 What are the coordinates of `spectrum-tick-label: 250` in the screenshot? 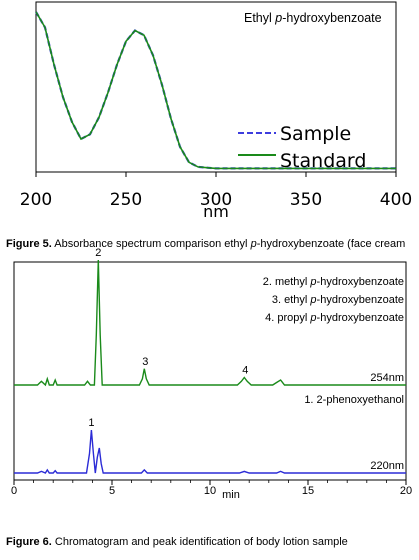 It's located at (126, 200).